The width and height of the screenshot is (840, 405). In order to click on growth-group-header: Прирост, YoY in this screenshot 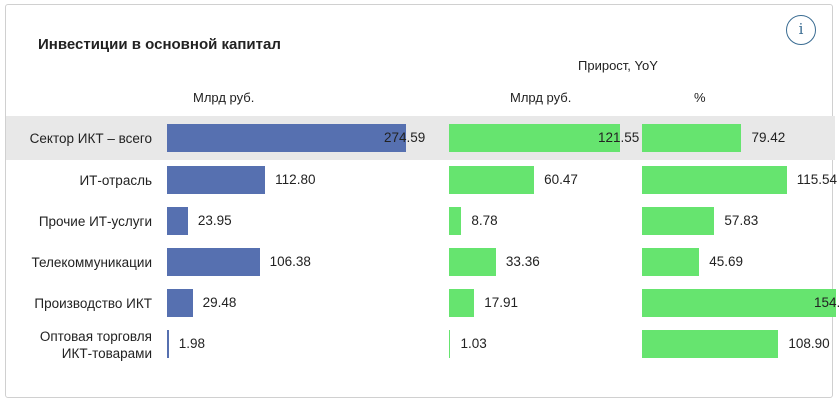, I will do `click(618, 65)`.